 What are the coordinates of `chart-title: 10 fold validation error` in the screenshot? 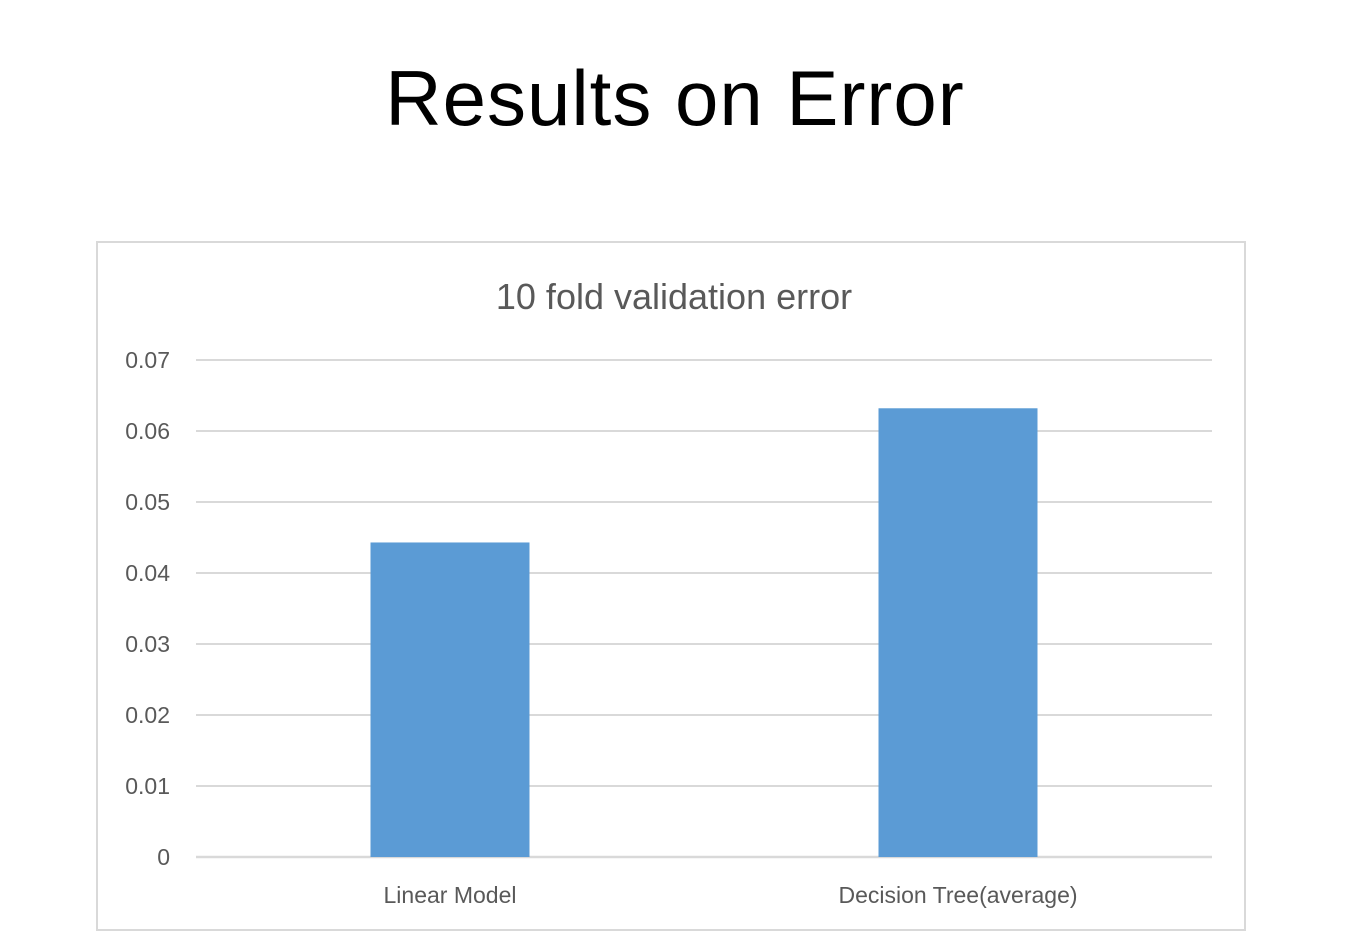 It's located at (674, 296).